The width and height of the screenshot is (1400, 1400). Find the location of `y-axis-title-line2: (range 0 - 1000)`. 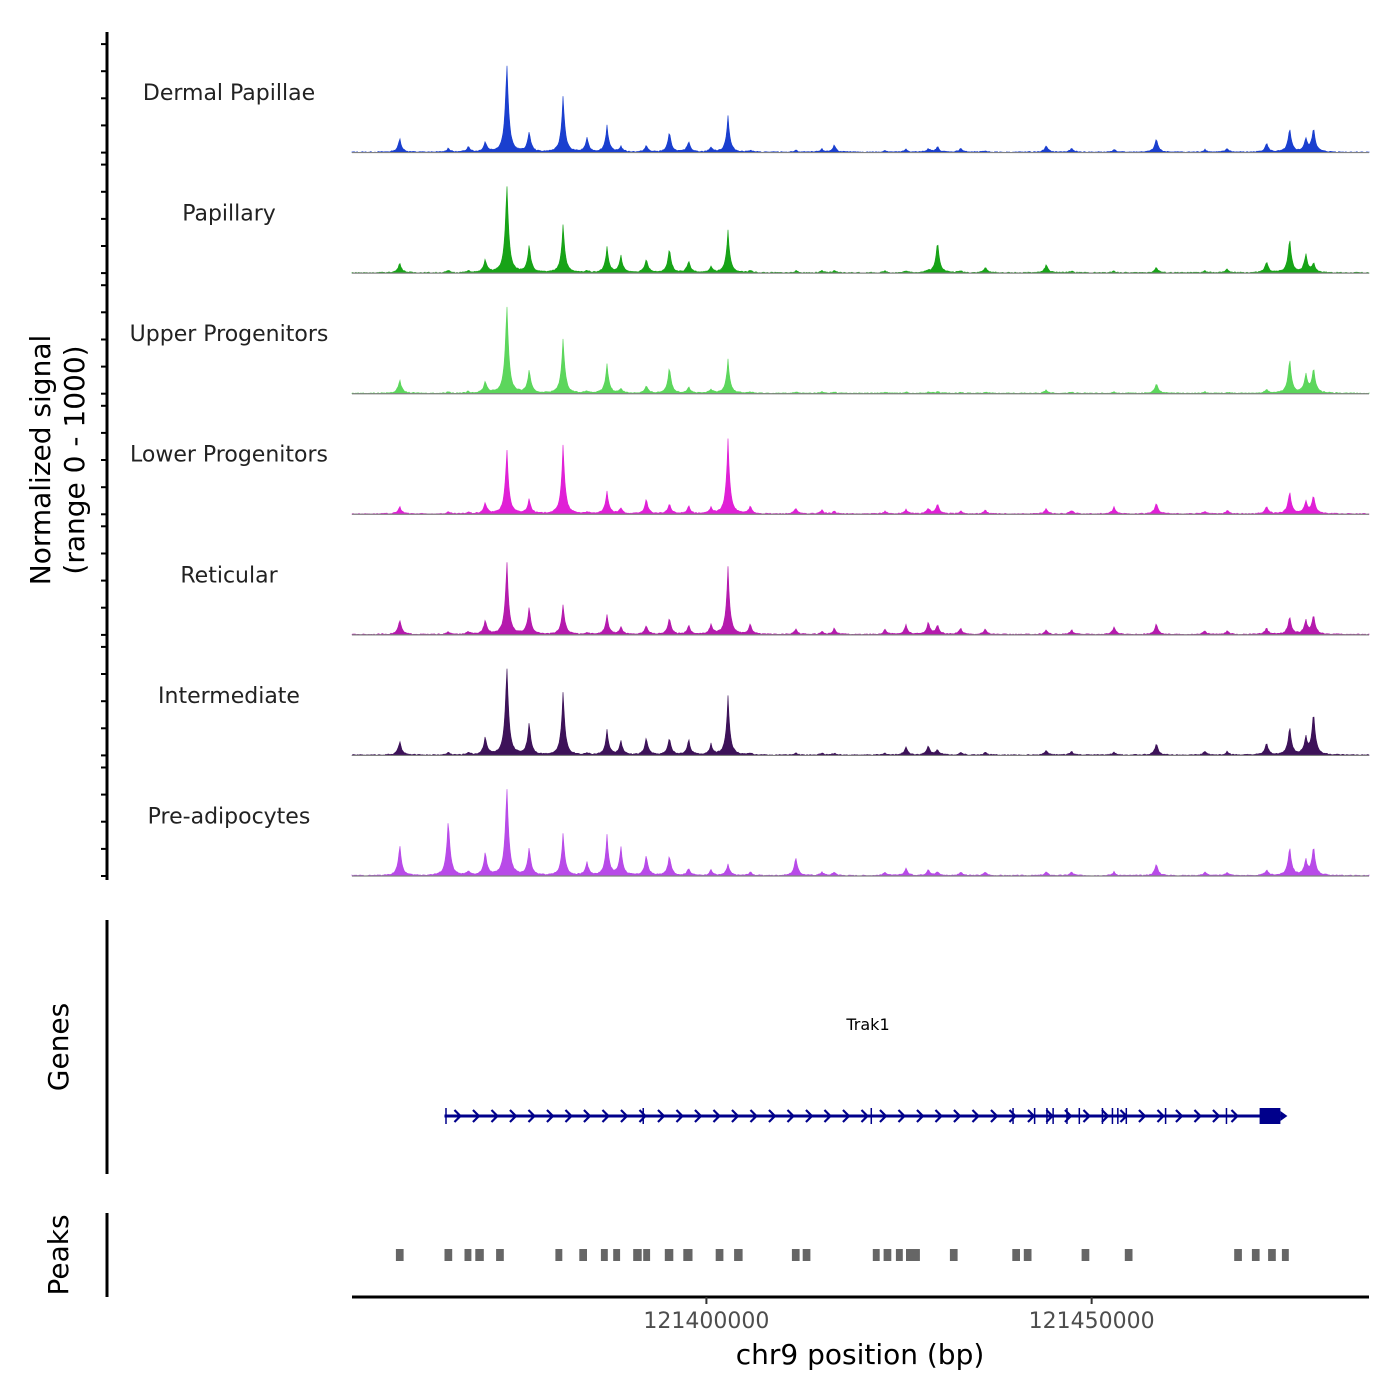

y-axis-title-line2: (range 0 - 1000) is located at coordinates (74, 459).